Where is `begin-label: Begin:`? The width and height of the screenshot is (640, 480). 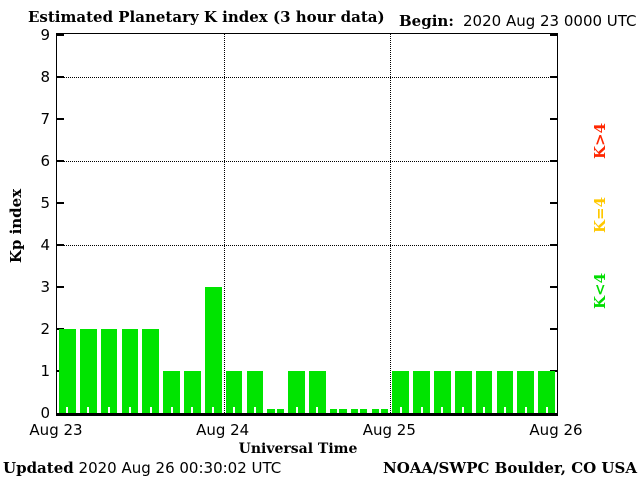
begin-label: Begin: is located at coordinates (426, 21).